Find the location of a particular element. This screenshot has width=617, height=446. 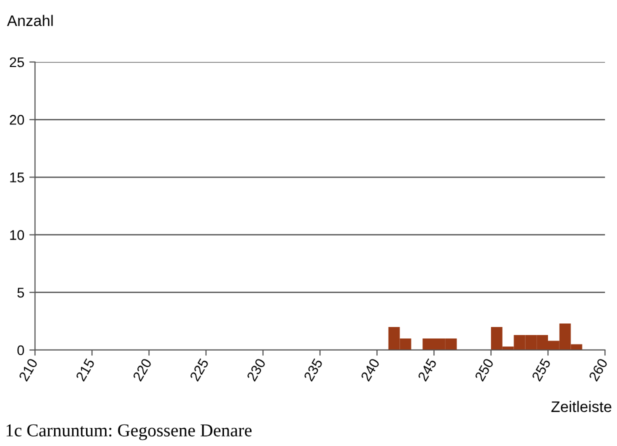

y-tick-label: 5 is located at coordinates (20, 293).